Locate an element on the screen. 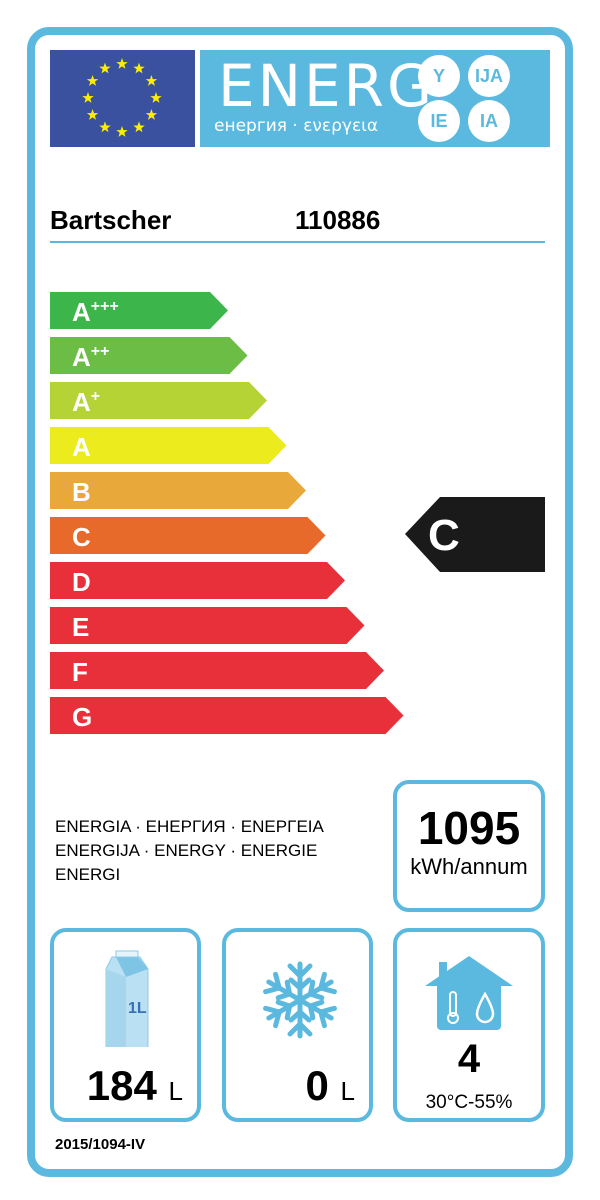  class-bar-E is located at coordinates (207, 625).